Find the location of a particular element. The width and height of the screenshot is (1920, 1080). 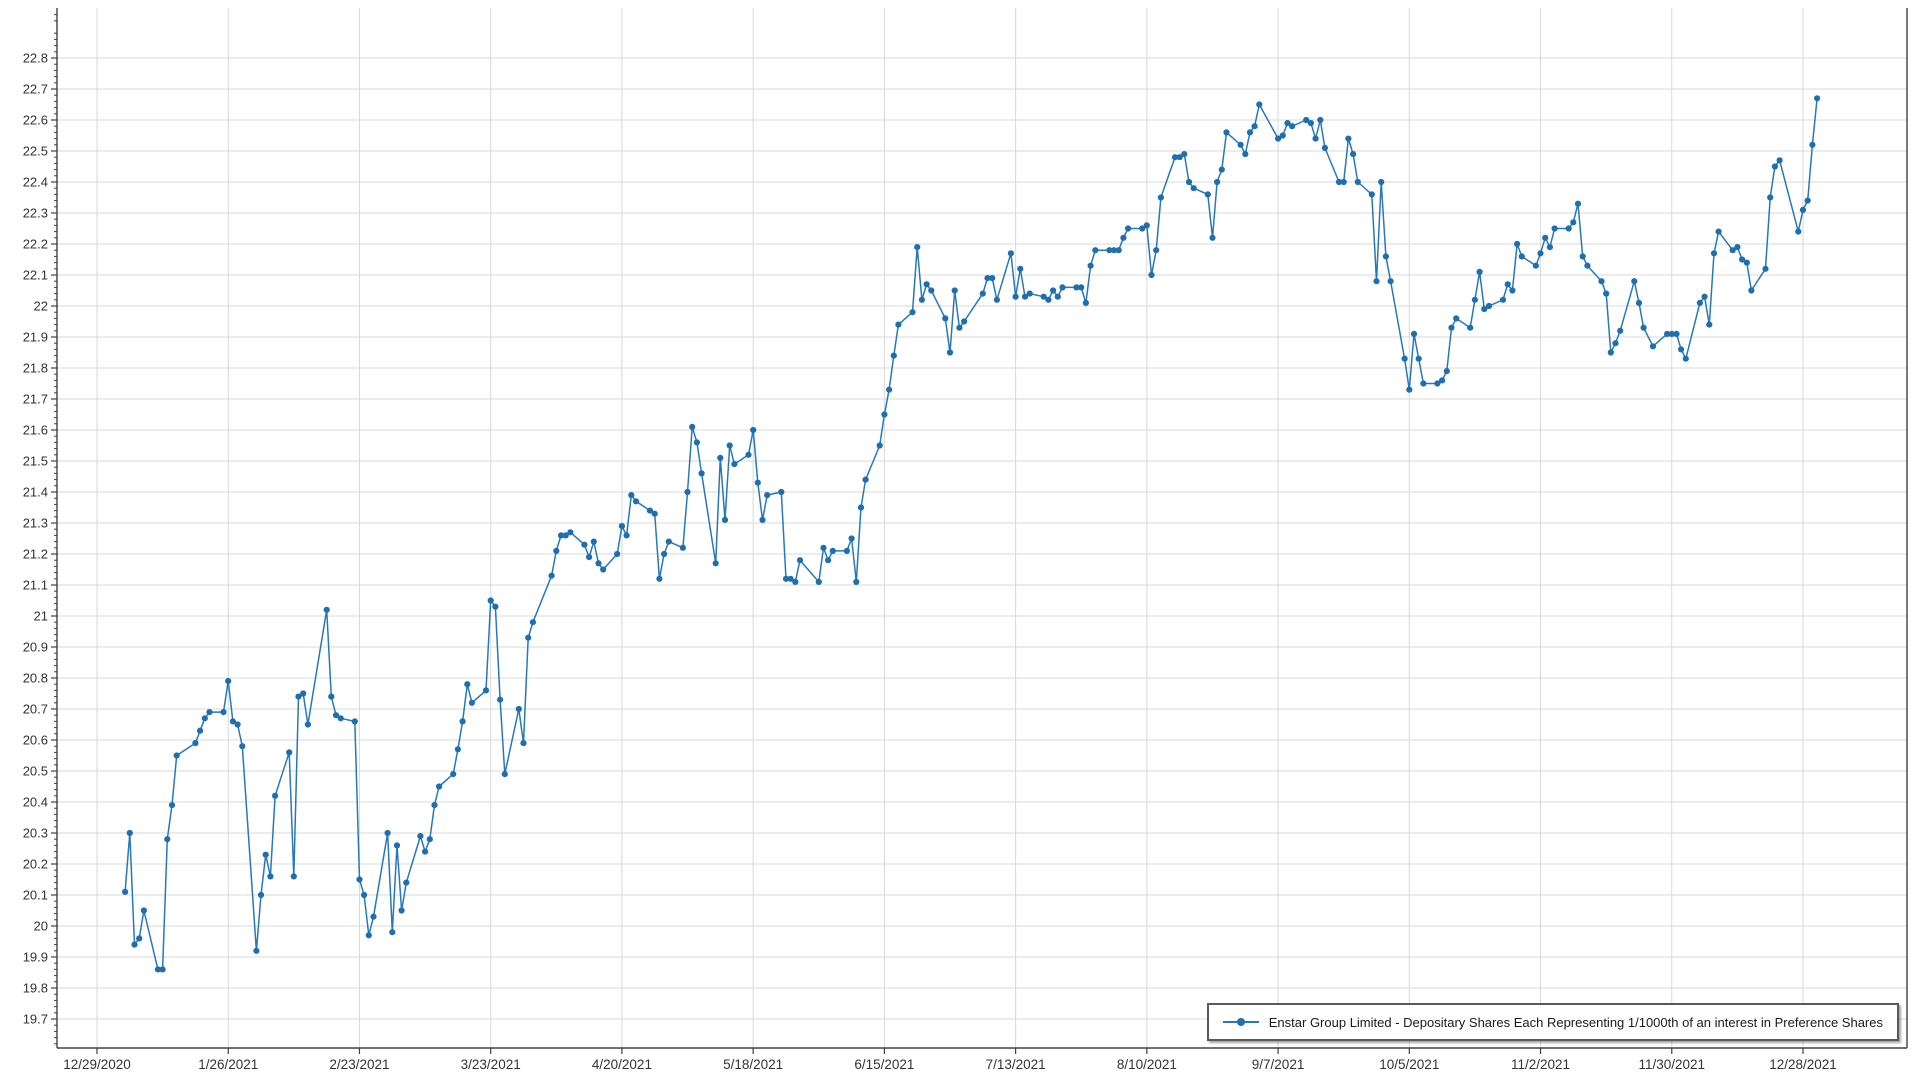

svg-text: 20.1 is located at coordinates (35, 895).